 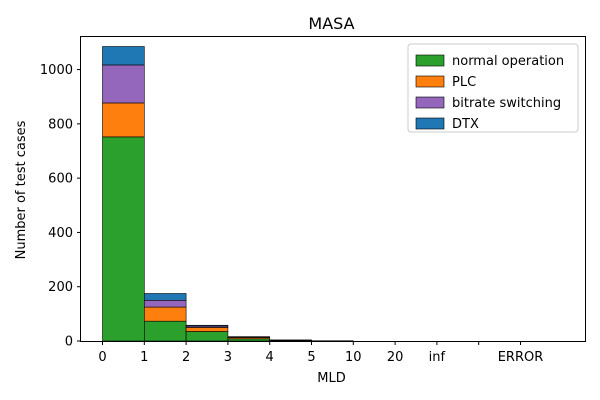 I want to click on legend: normal operation PLC bitrate switching DTX, so click(x=493, y=88).